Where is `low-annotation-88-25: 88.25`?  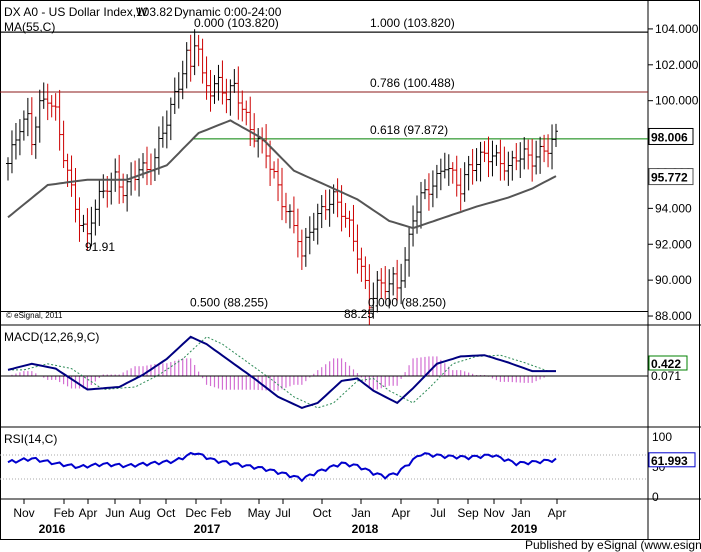
low-annotation-88-25: 88.25 is located at coordinates (359, 314).